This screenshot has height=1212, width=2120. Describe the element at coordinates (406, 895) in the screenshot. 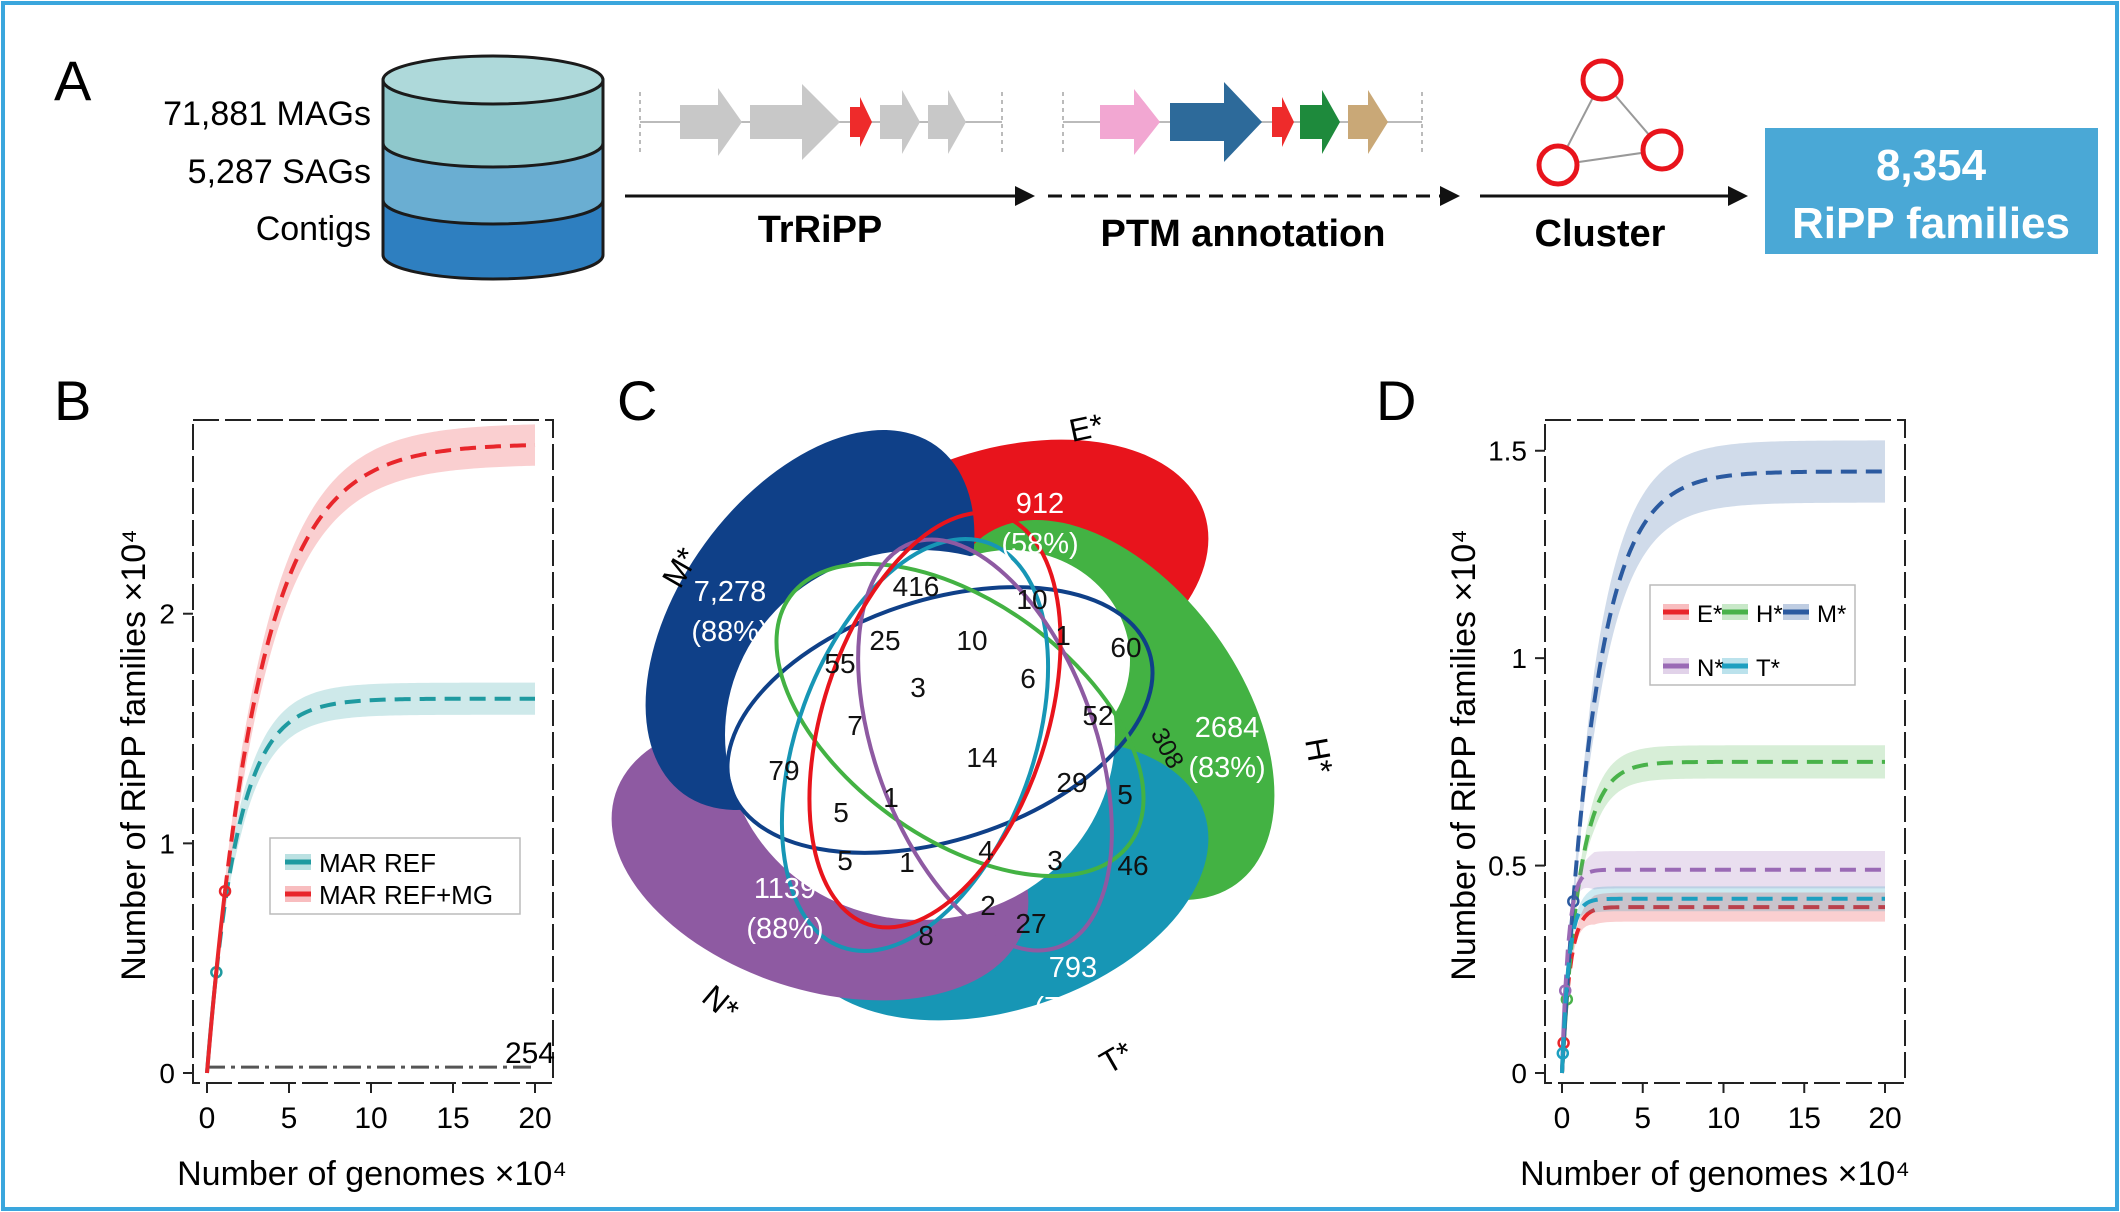

I see `legend-label: MAR REF+MG` at that location.